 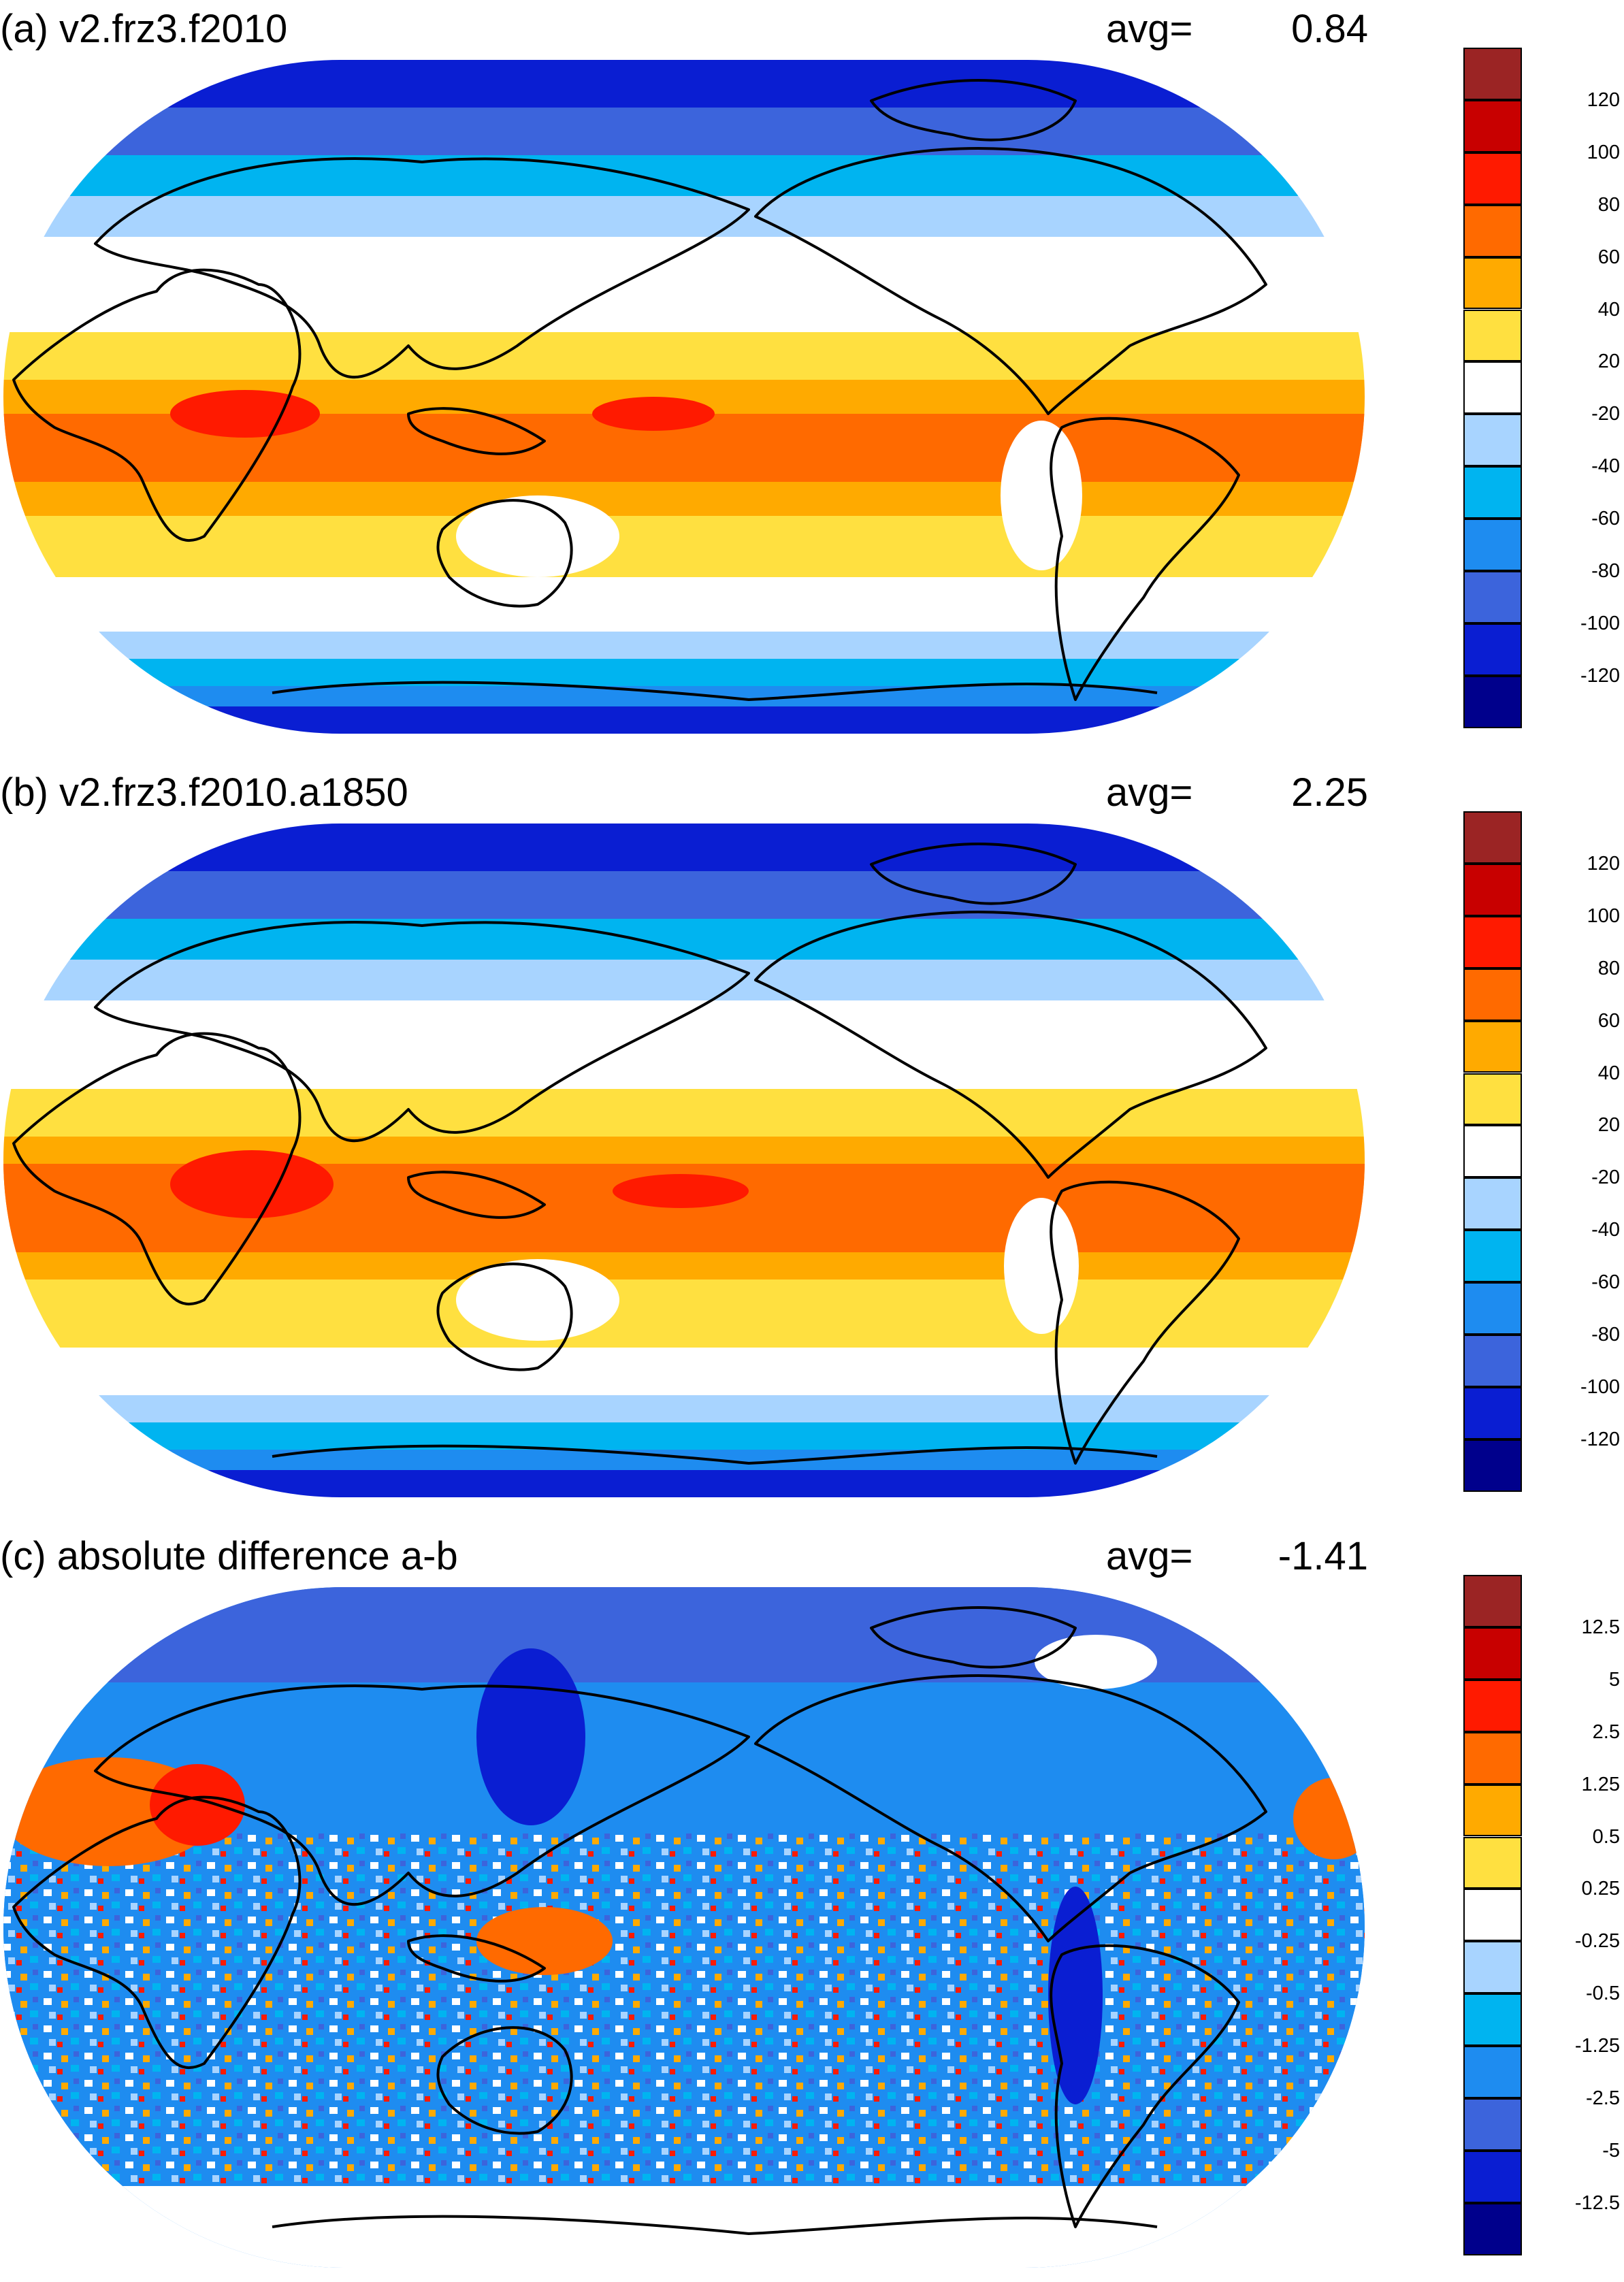 What do you see at coordinates (1608, 362) in the screenshot?
I see `colorbar-label: 20` at bounding box center [1608, 362].